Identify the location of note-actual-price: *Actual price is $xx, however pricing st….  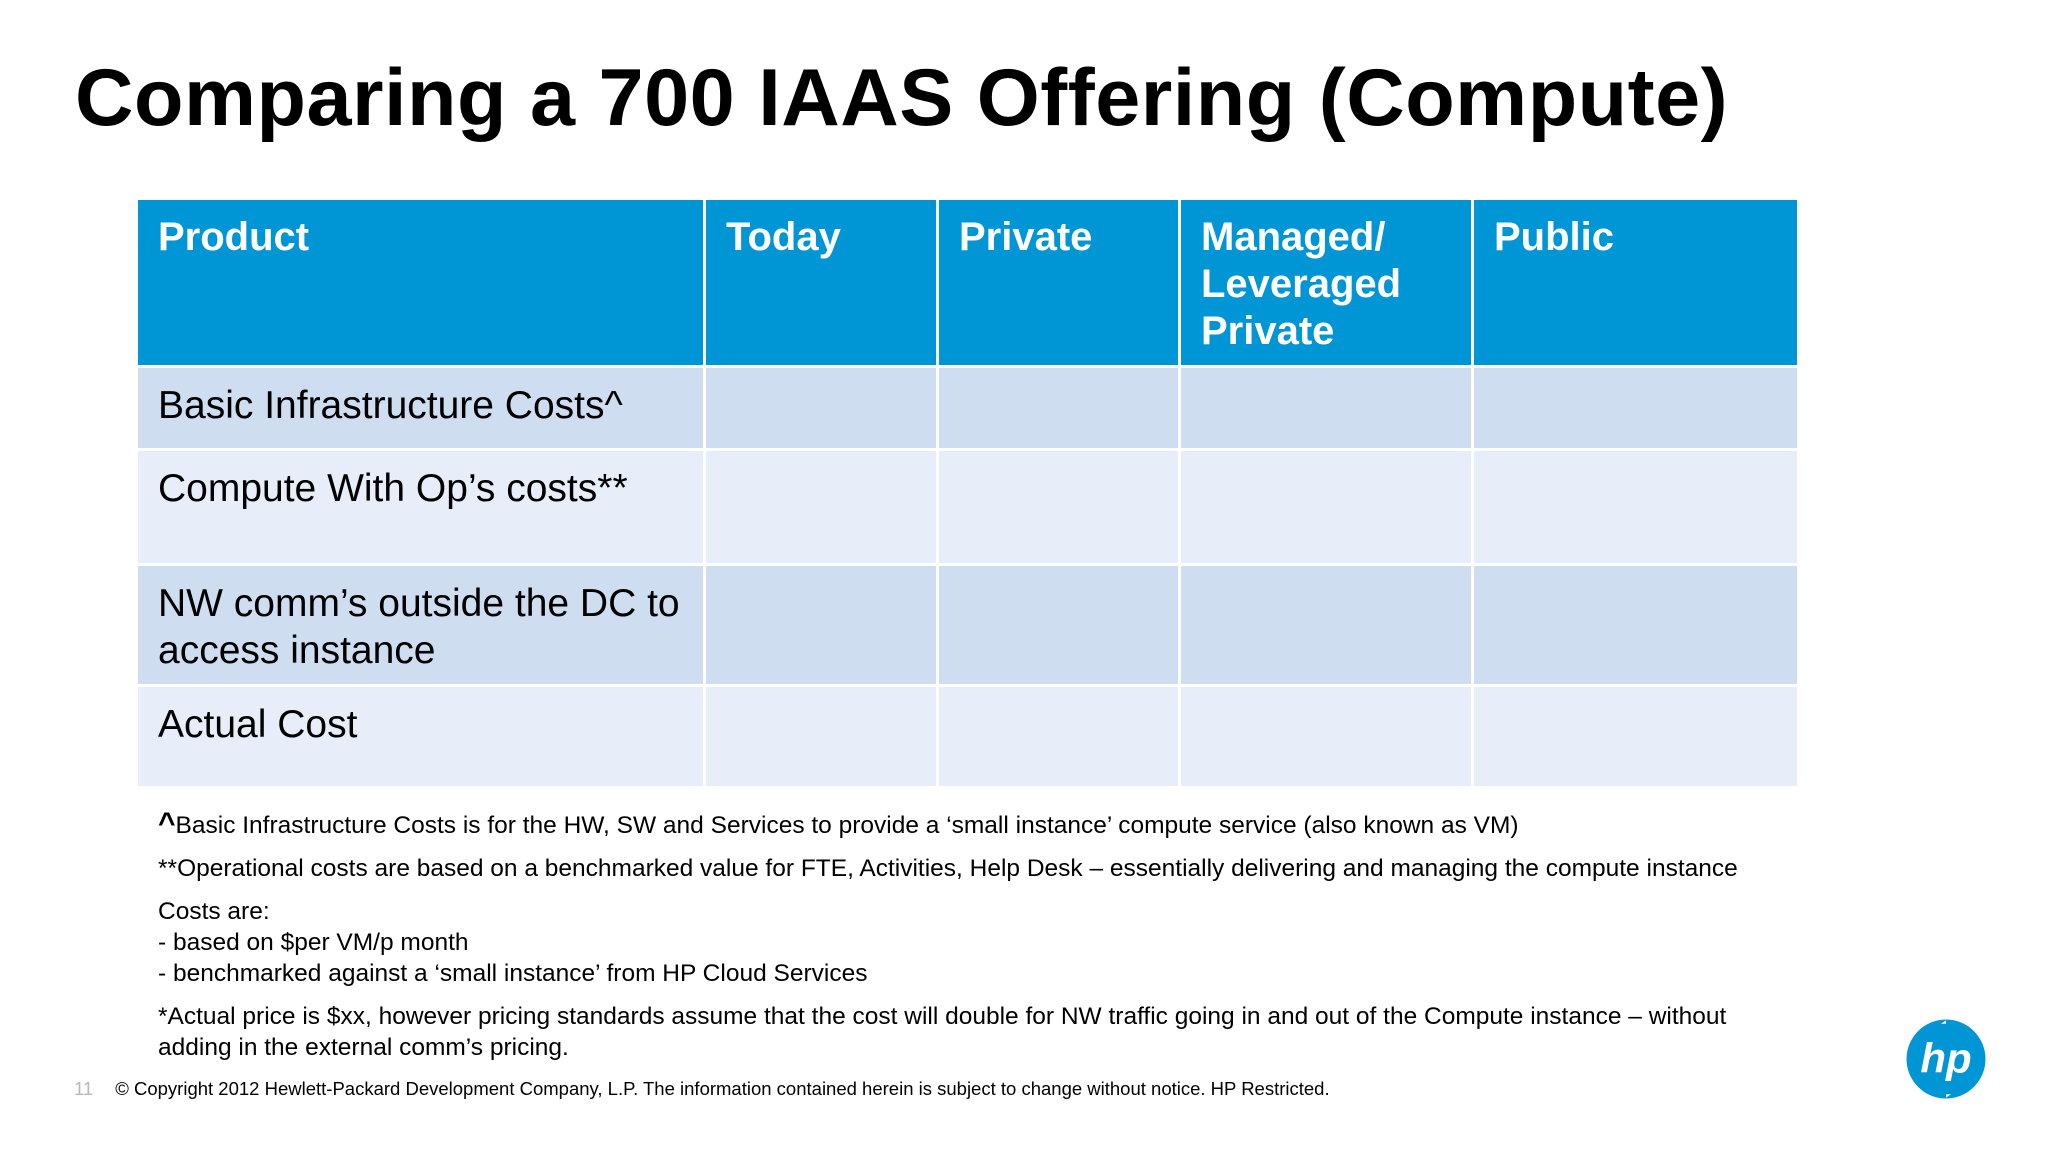
(942, 1032).